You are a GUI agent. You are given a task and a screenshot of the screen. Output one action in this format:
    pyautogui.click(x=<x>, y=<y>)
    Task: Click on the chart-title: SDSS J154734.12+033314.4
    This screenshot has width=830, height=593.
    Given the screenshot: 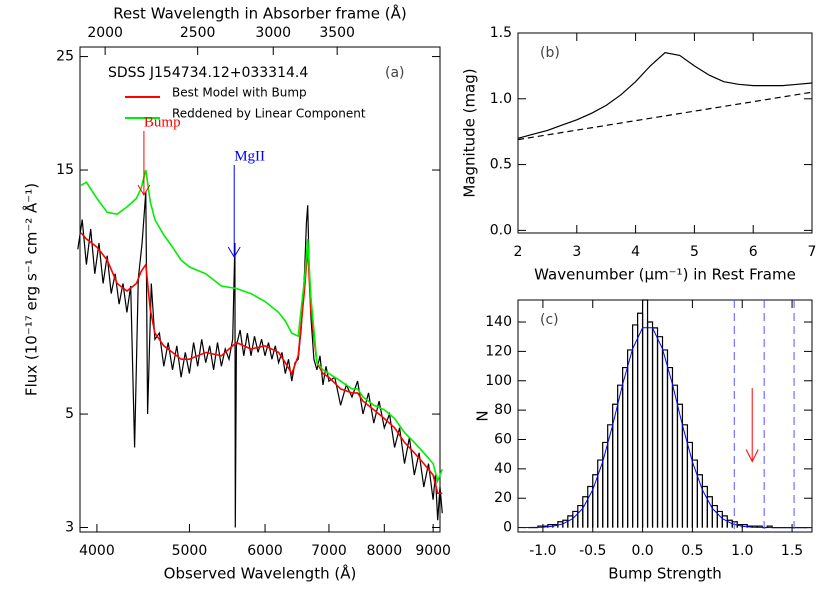 What is the action you would take?
    pyautogui.click(x=208, y=73)
    